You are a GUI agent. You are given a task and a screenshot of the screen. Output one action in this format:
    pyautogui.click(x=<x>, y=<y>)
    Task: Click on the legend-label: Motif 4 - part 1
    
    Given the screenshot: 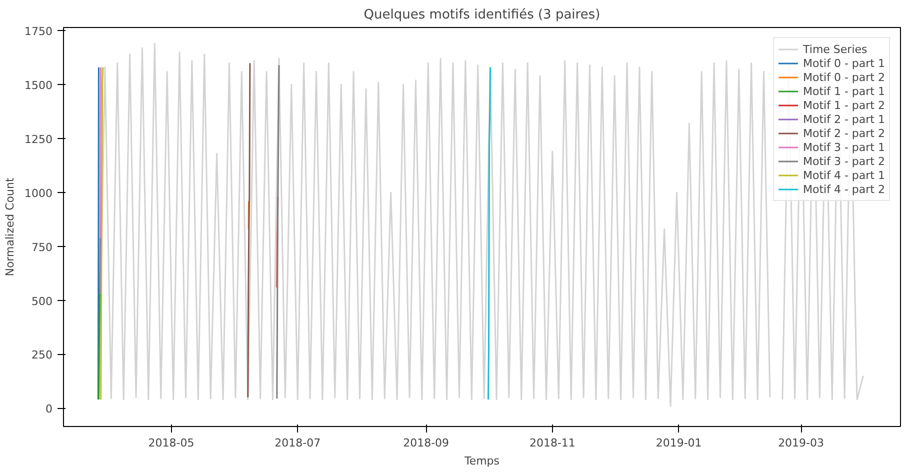 What is the action you would take?
    pyautogui.click(x=844, y=175)
    